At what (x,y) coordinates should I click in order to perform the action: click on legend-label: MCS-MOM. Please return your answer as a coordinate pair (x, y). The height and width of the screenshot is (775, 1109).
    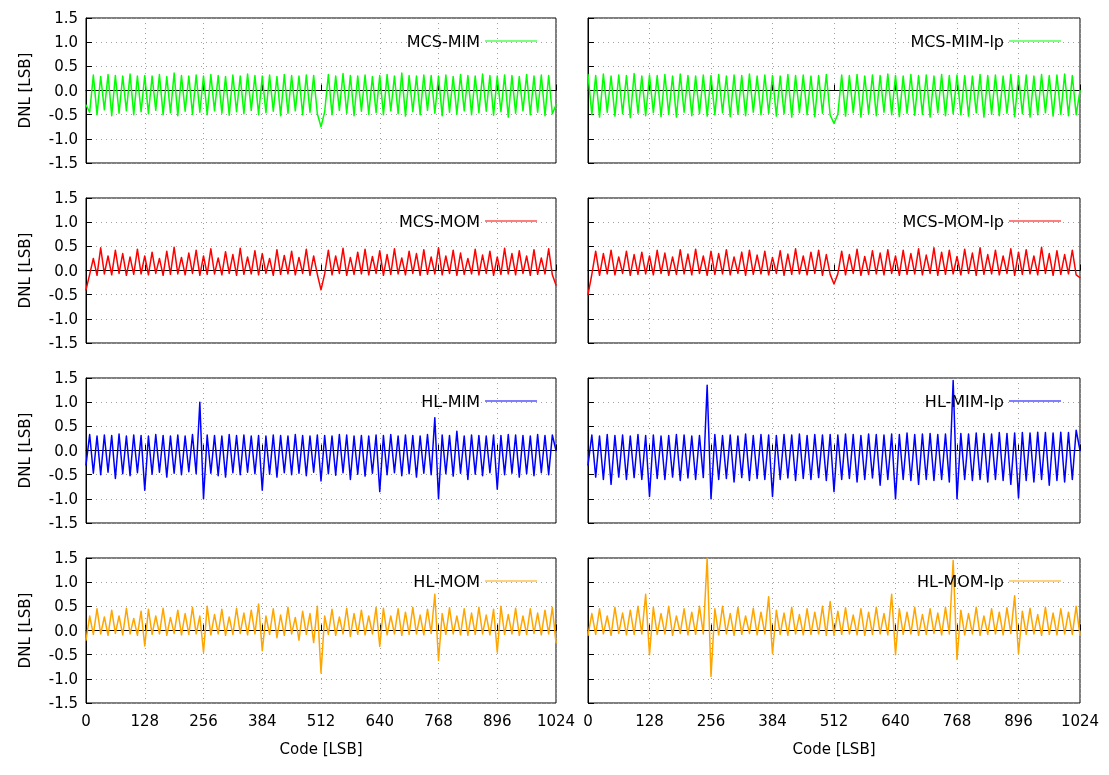
    Looking at the image, I should click on (439, 221).